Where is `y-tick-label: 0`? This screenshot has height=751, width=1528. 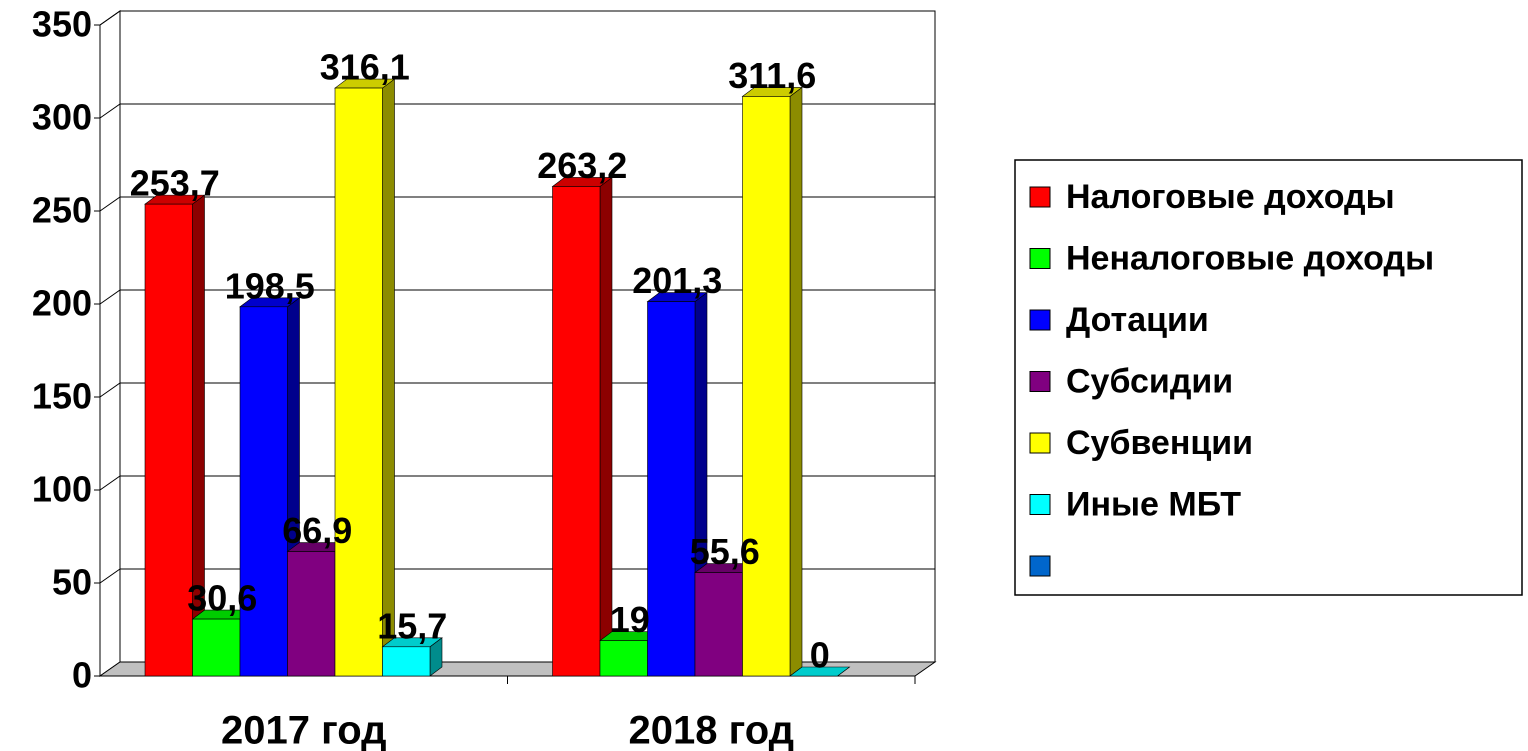
y-tick-label: 0 is located at coordinates (82, 675).